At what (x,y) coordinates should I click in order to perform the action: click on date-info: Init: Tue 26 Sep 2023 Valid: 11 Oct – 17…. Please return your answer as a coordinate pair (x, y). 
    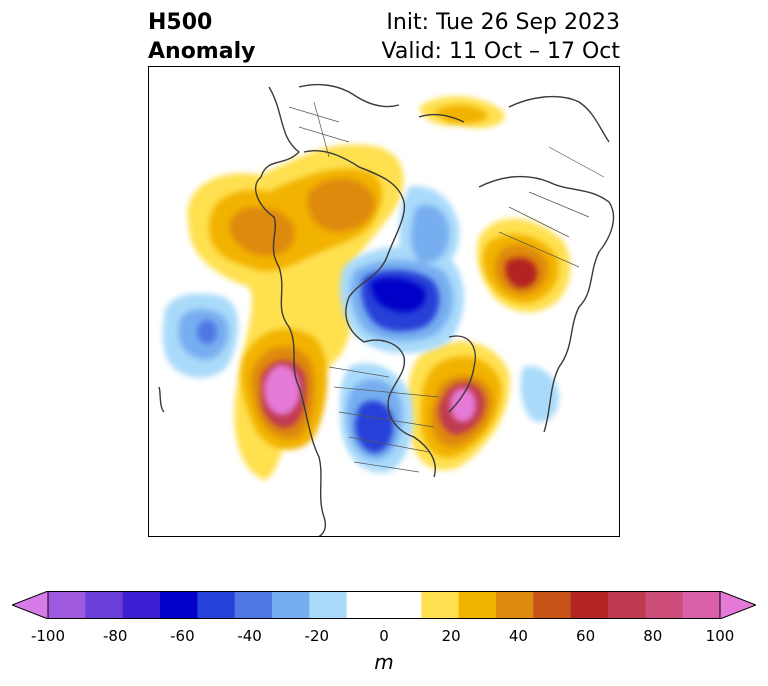
    Looking at the image, I should click on (501, 37).